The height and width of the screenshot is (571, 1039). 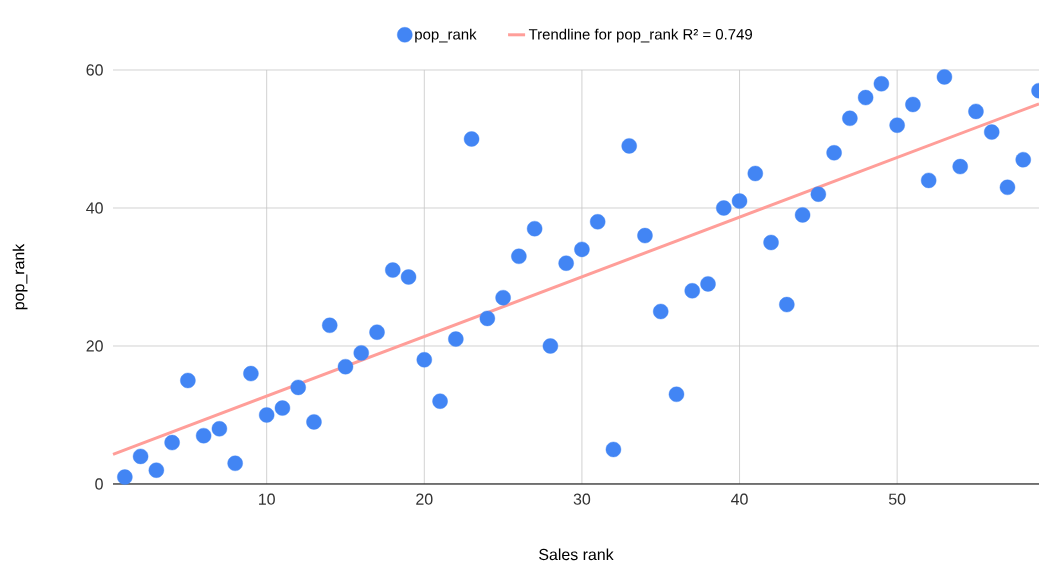 I want to click on x-tick-label: 40, so click(x=739, y=499).